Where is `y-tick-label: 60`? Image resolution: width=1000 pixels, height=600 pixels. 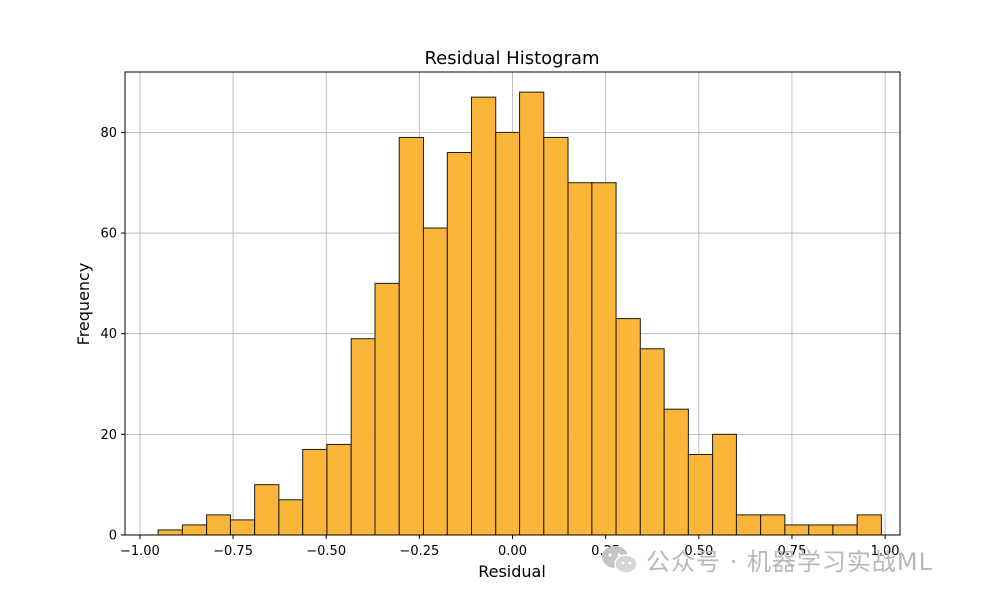 y-tick-label: 60 is located at coordinates (108, 234).